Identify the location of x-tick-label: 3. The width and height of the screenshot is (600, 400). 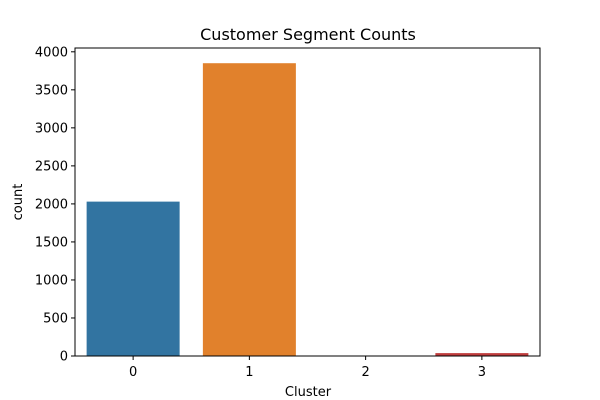
(482, 372).